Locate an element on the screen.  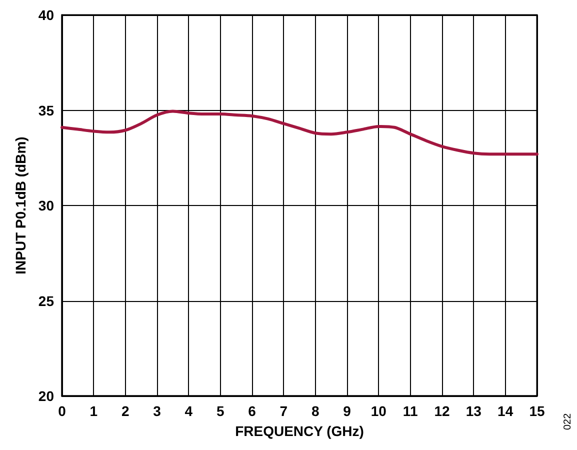
x-tick-label: 12 is located at coordinates (442, 411).